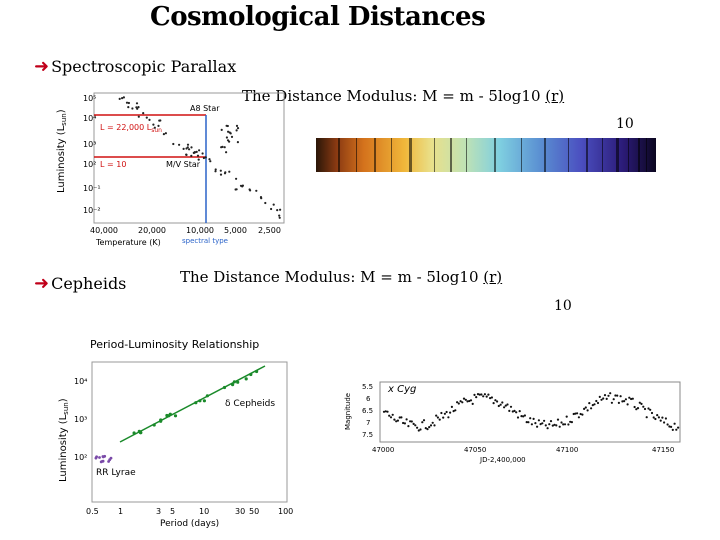  I want to click on pl-ytick: 10², so click(80, 457).